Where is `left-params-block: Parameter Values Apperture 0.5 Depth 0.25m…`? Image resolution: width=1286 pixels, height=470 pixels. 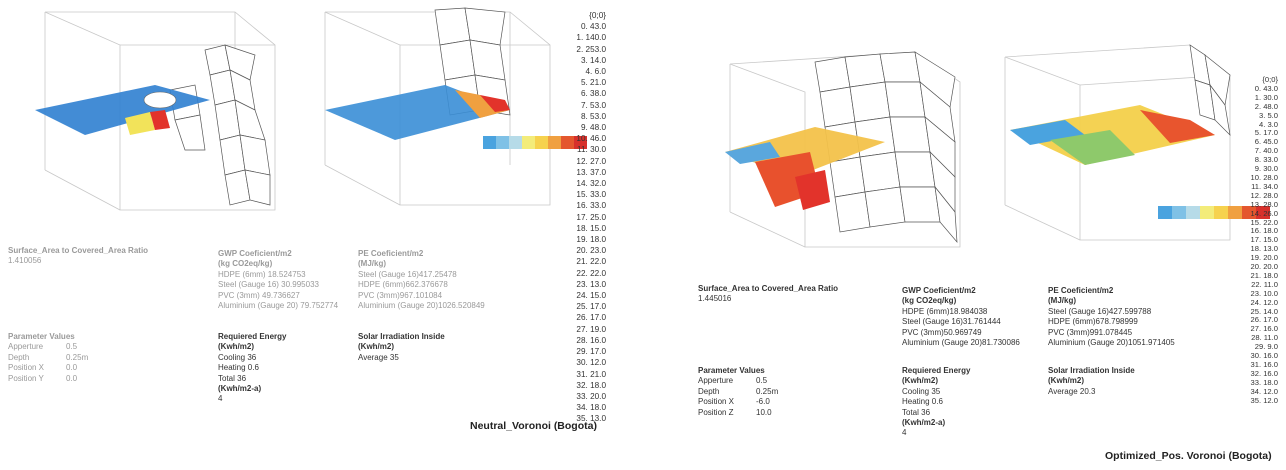 left-params-block: Parameter Values Apperture 0.5 Depth 0.25m… is located at coordinates (48, 358).